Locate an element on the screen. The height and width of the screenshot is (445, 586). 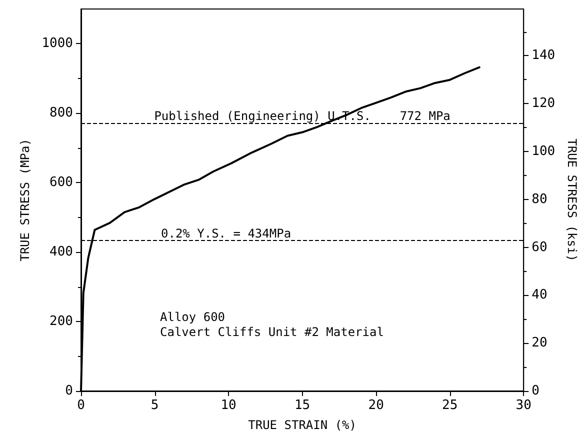
y2-tick-label: 120 is located at coordinates (544, 104).